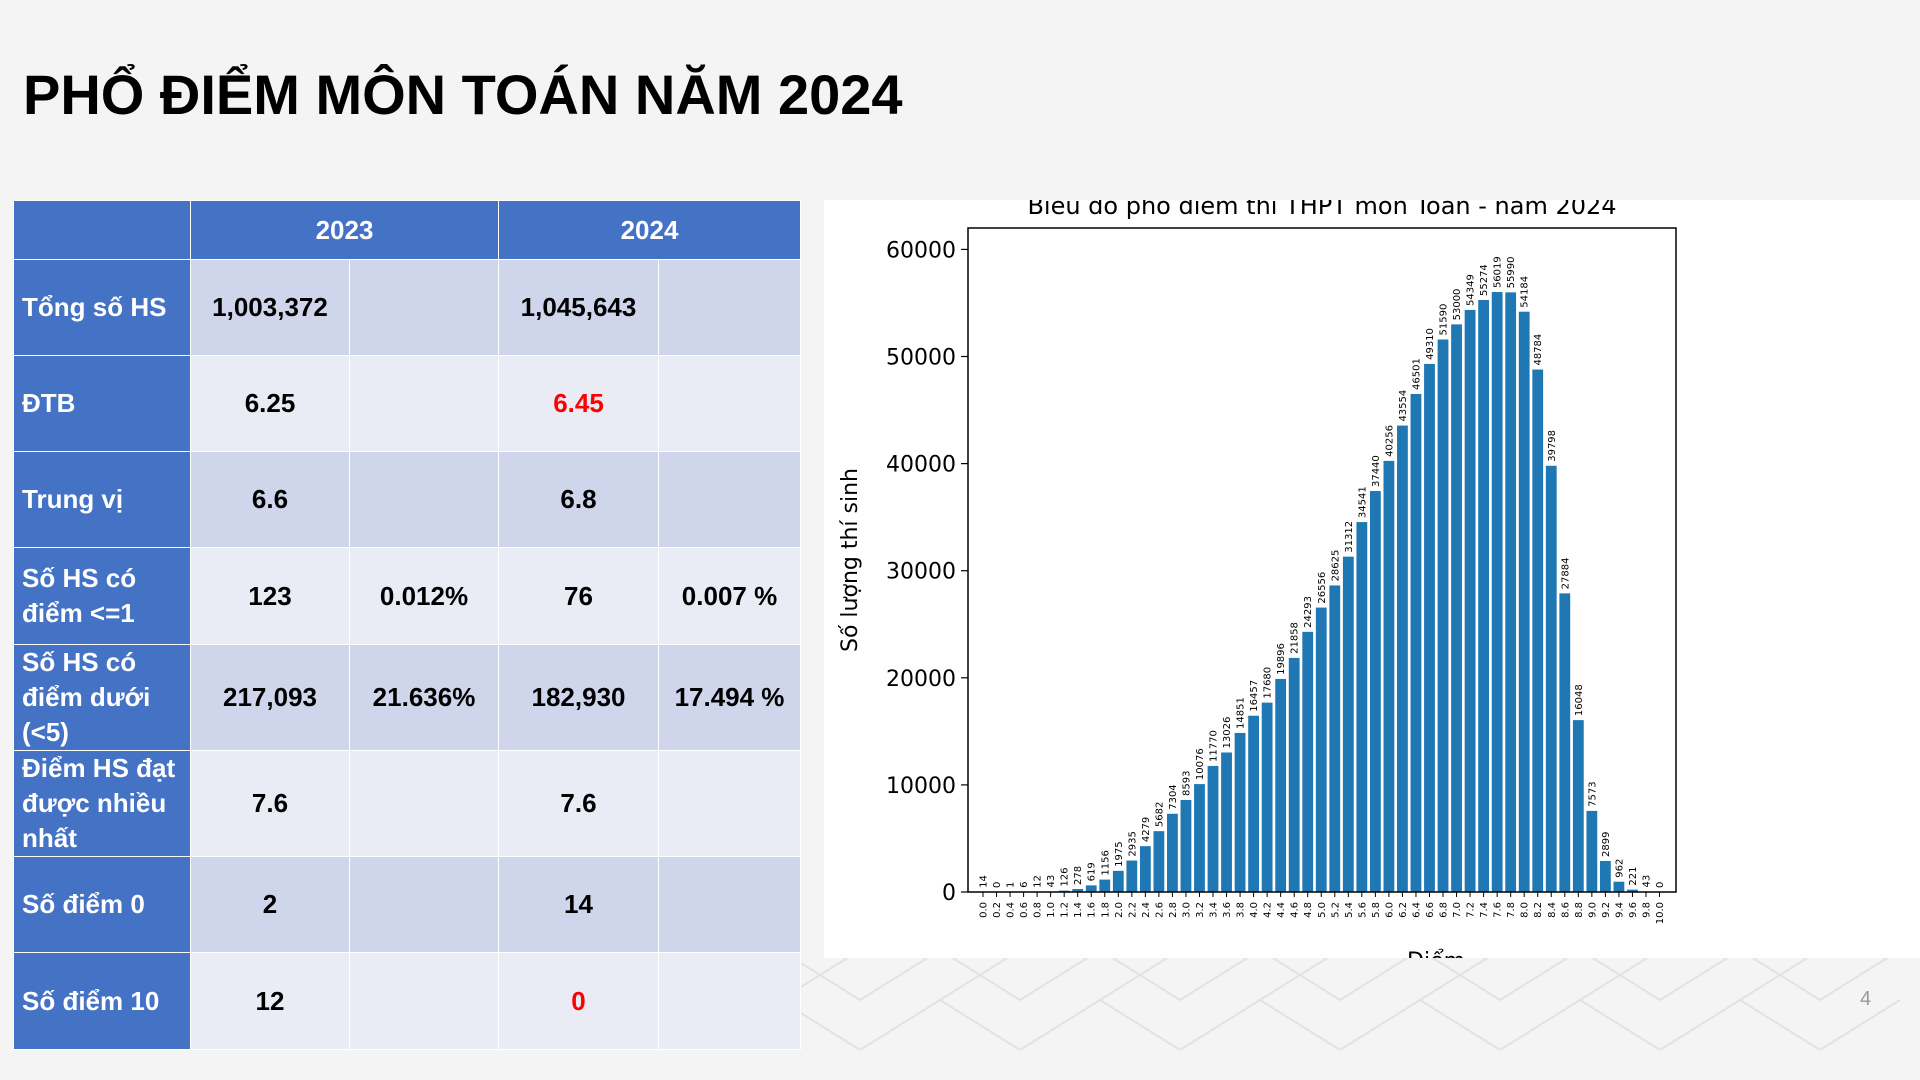  I want to click on data-label: 48784, so click(1538, 350).